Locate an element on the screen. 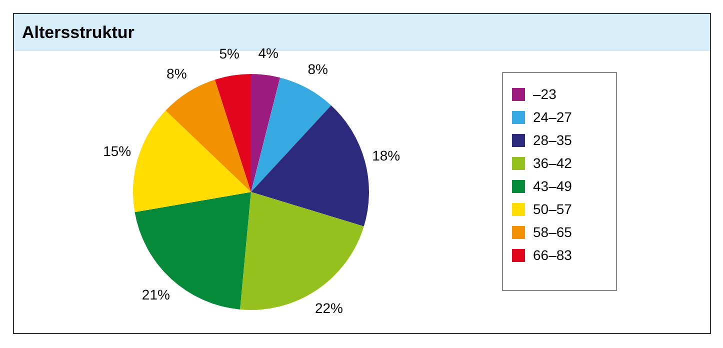 This screenshot has height=348, width=723. legend-label: –23 is located at coordinates (545, 94).